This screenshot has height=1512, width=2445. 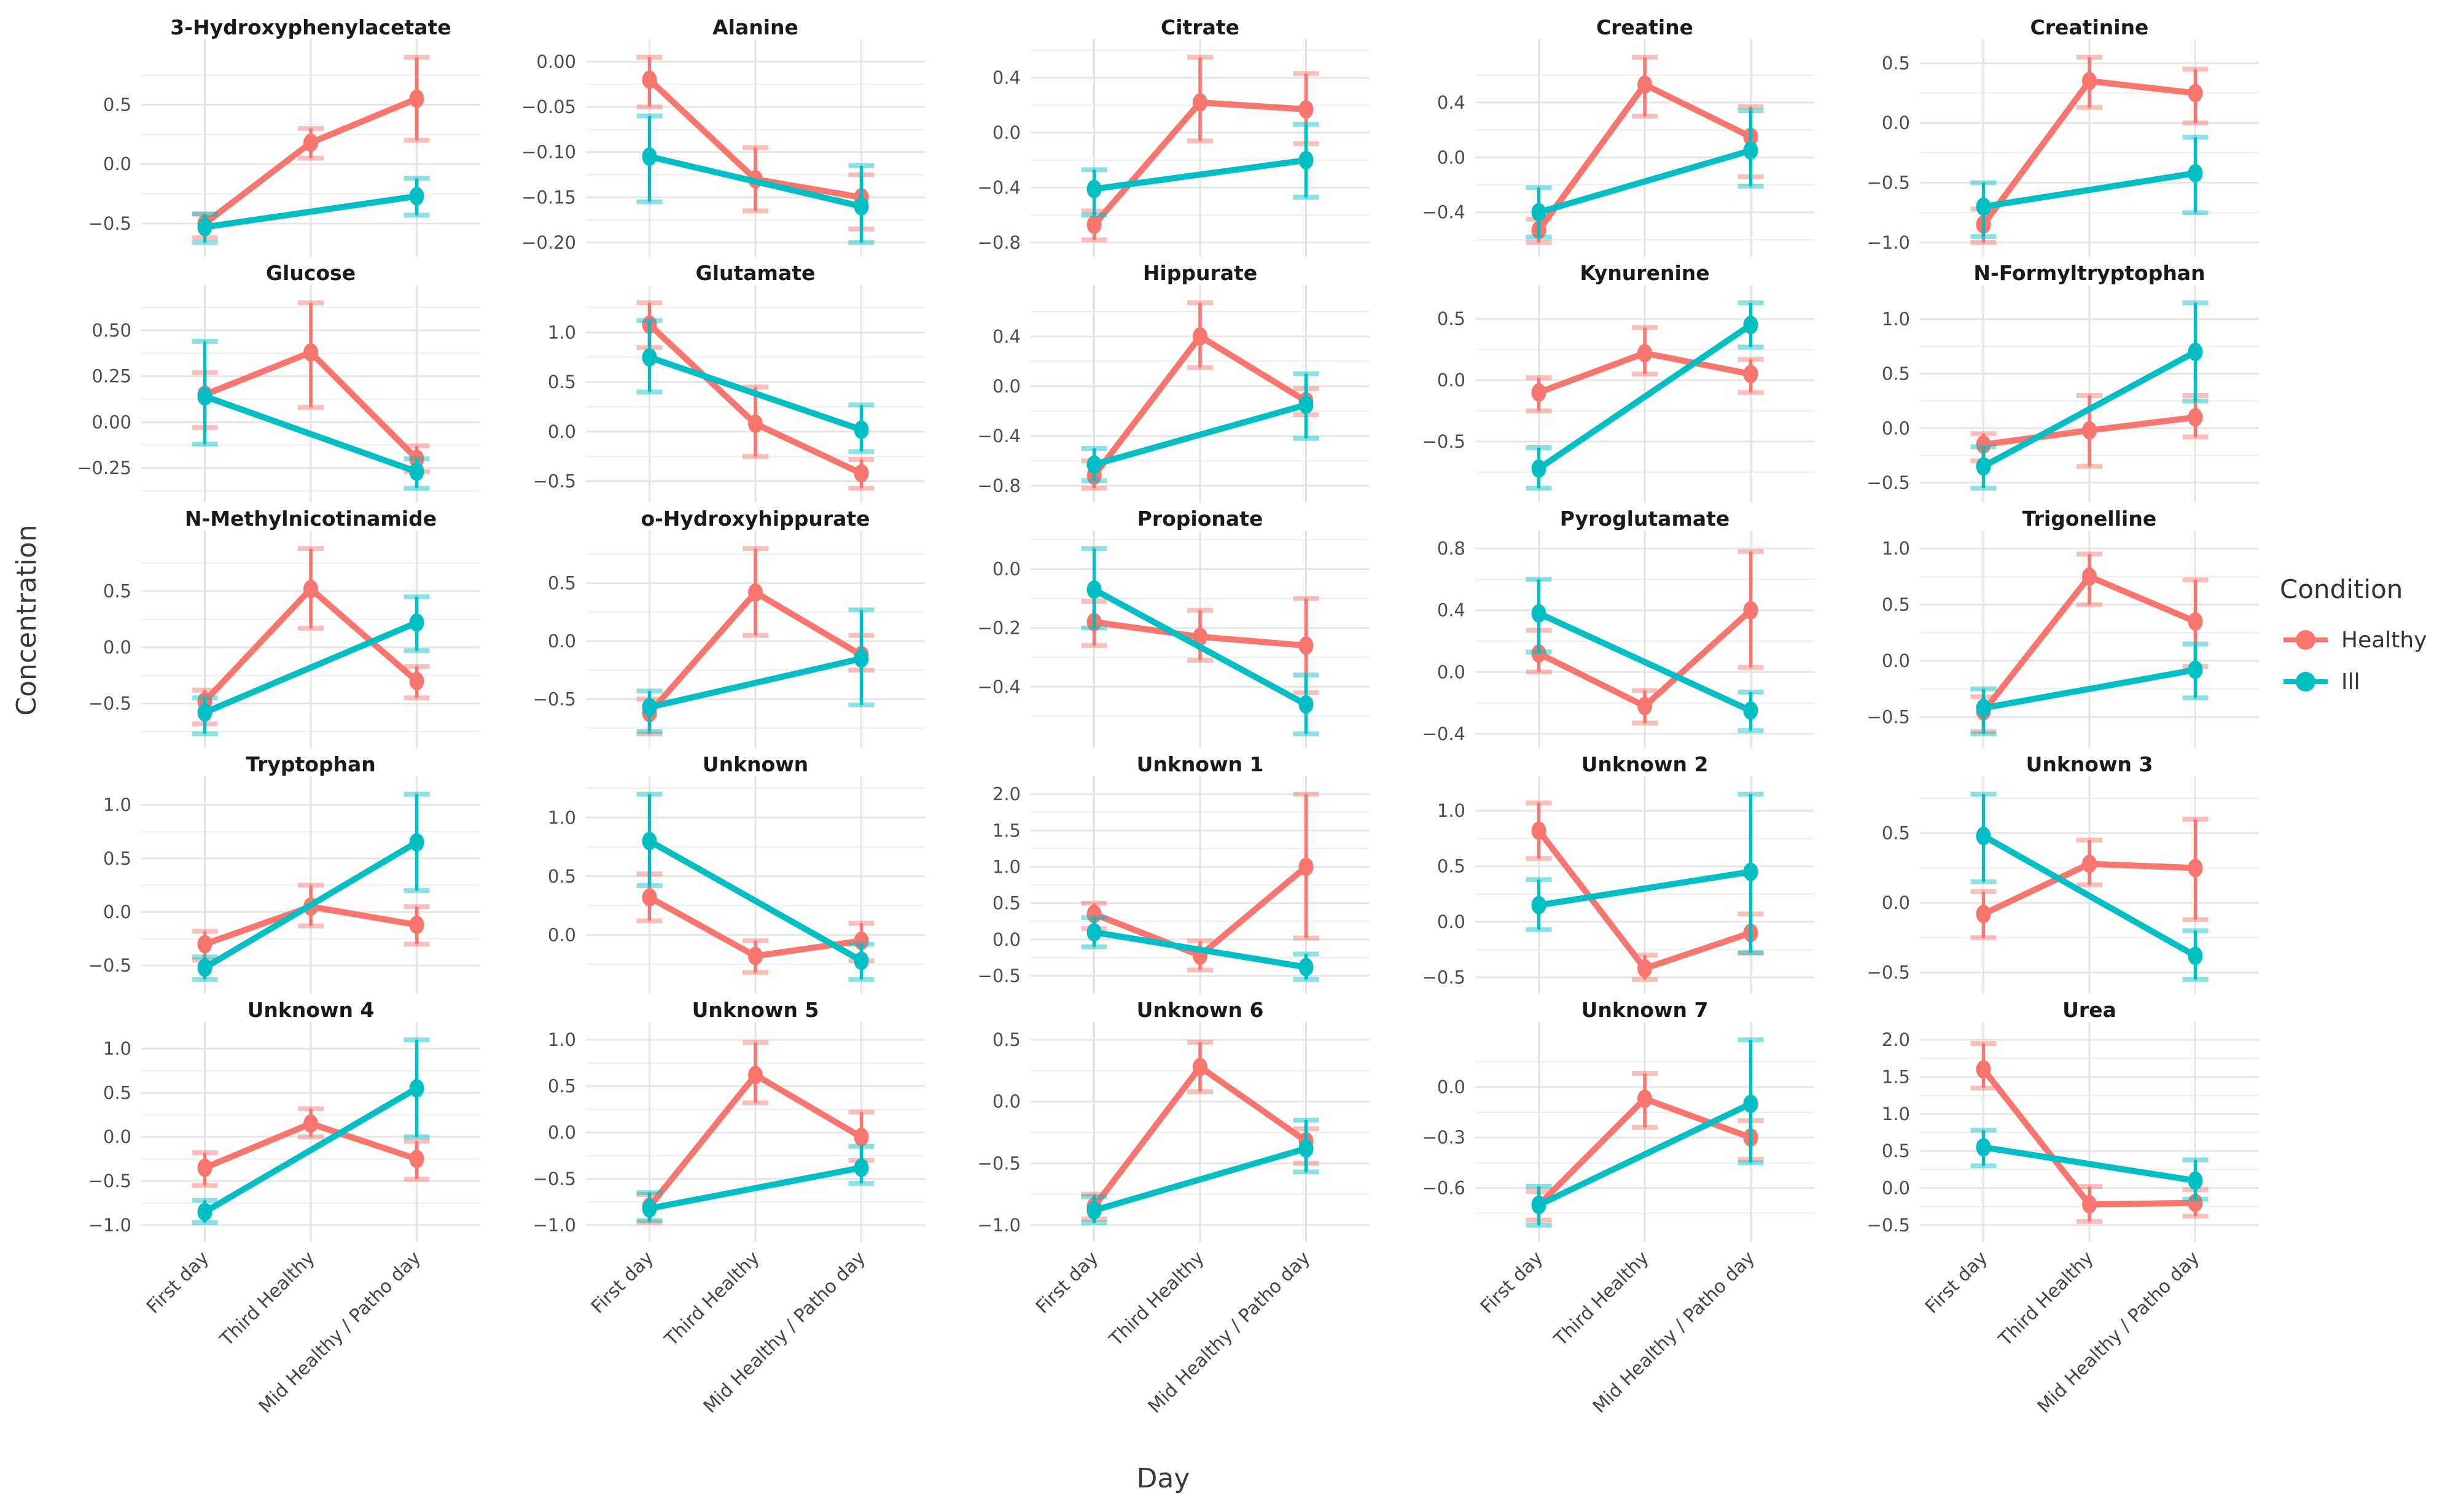 I want to click on svg-text: −0.05, so click(x=548, y=107).